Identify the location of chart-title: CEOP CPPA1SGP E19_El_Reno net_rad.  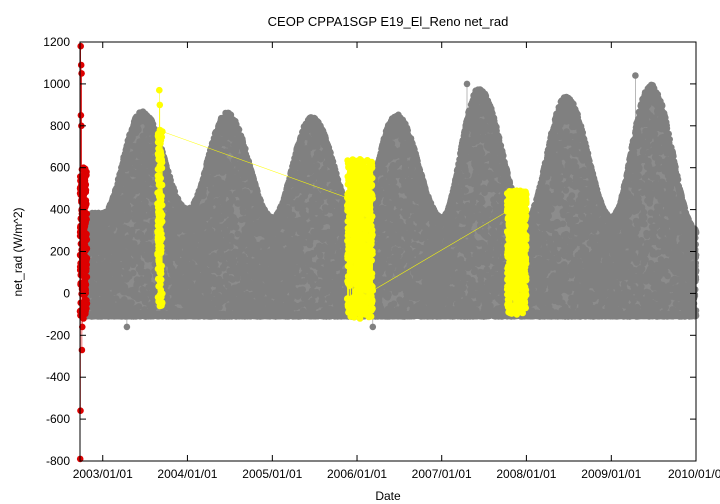
(388, 21).